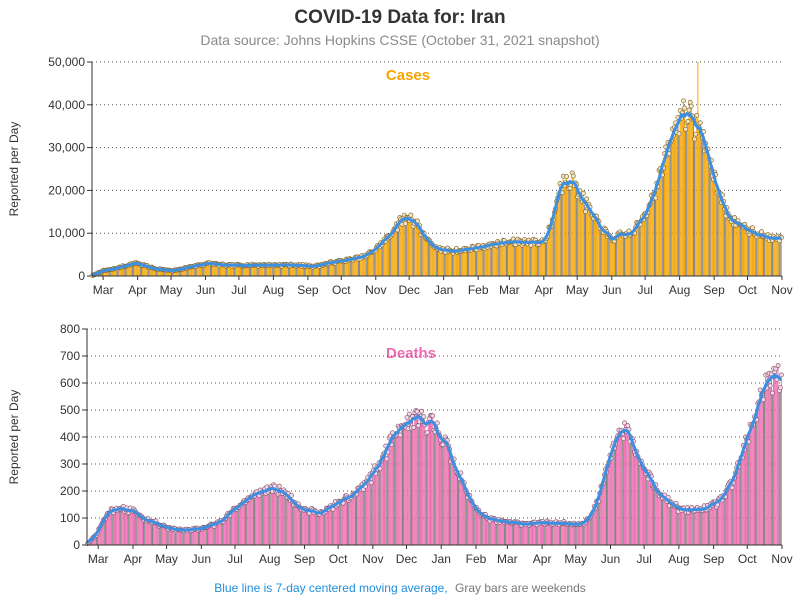 The height and width of the screenshot is (600, 800). What do you see at coordinates (221, 414) in the screenshot?
I see `deaths-panel: Deaths Reported per Day` at bounding box center [221, 414].